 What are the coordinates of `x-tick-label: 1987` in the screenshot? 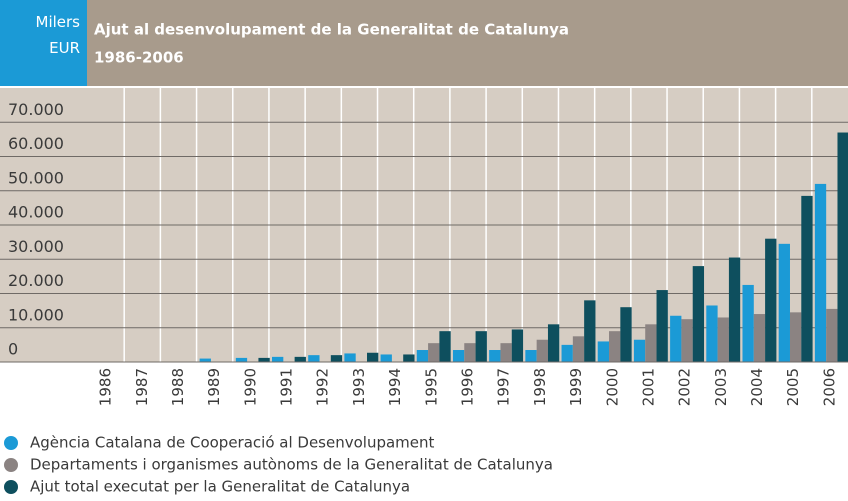 It's located at (142, 387).